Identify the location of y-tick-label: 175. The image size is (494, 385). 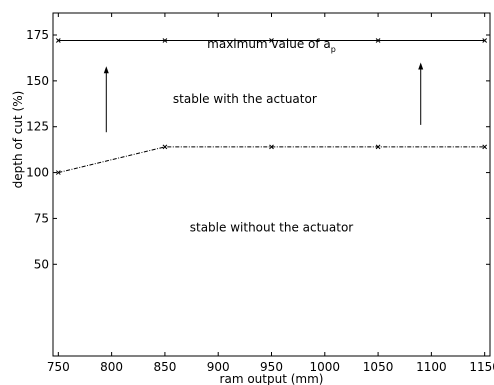
(37, 35).